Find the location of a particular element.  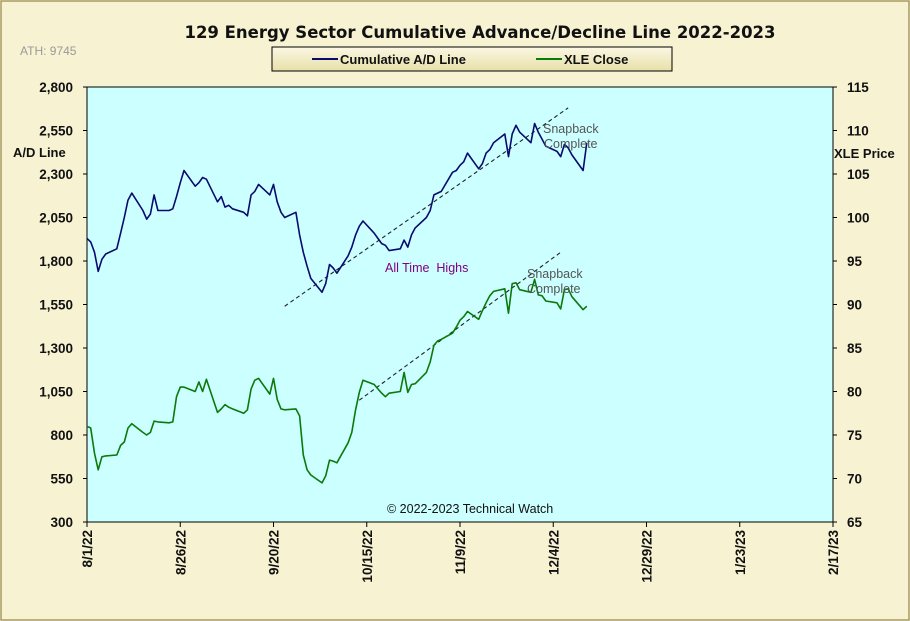

left-tick-label: 1,300 is located at coordinates (56, 348).